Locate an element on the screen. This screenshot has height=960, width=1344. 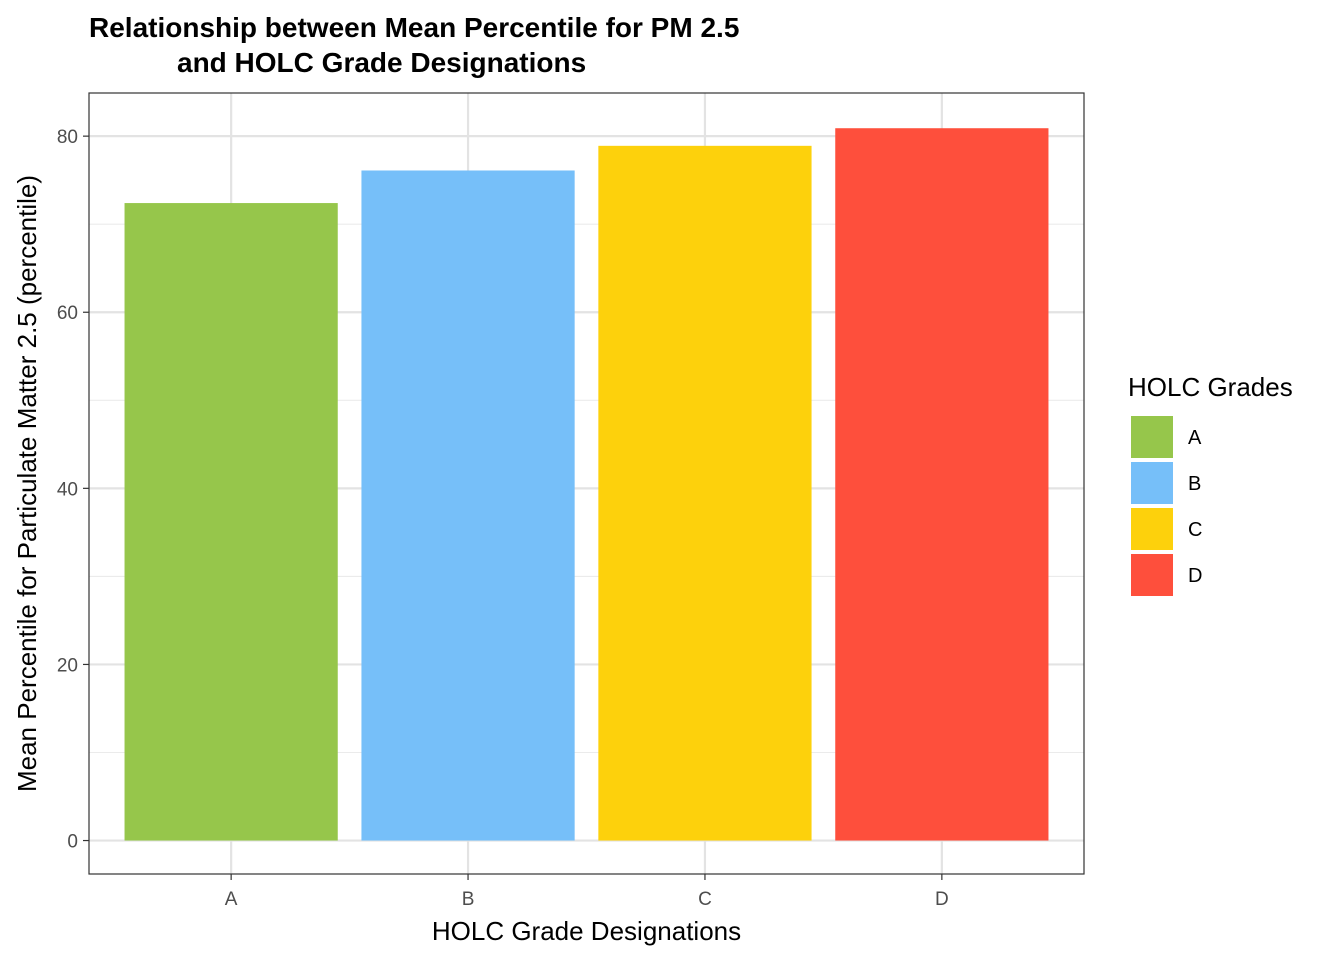
legend-label: C is located at coordinates (1195, 530).